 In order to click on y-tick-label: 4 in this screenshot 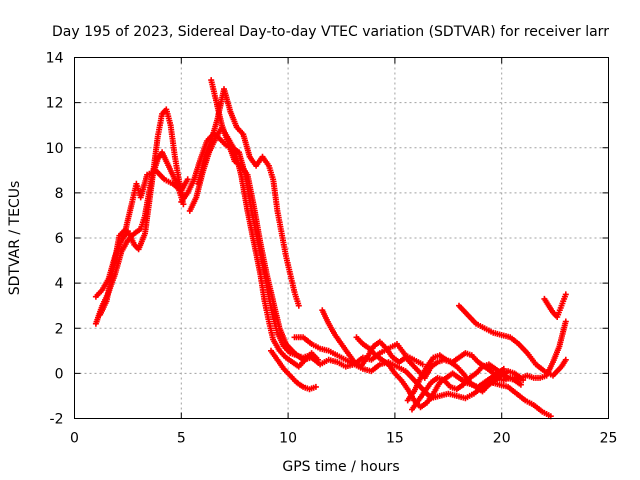, I will do `click(59, 284)`.